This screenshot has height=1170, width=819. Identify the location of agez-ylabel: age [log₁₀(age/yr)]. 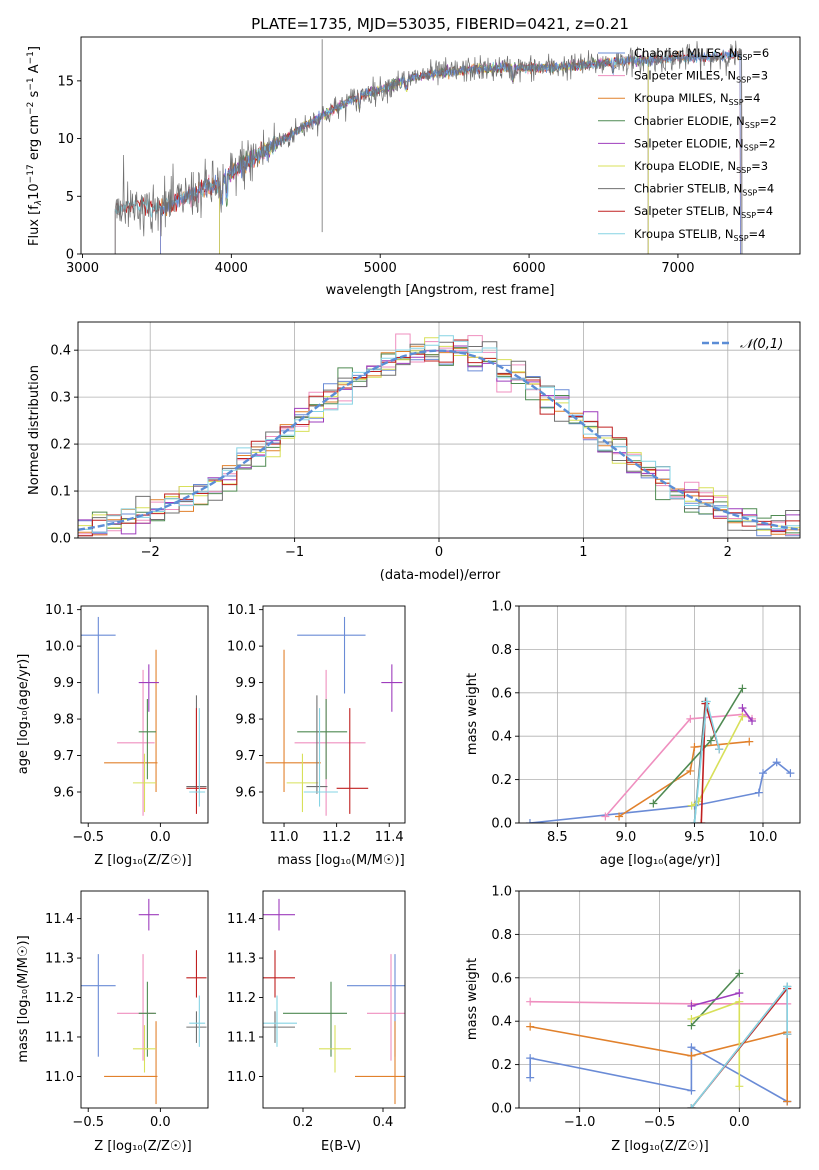
(23, 714).